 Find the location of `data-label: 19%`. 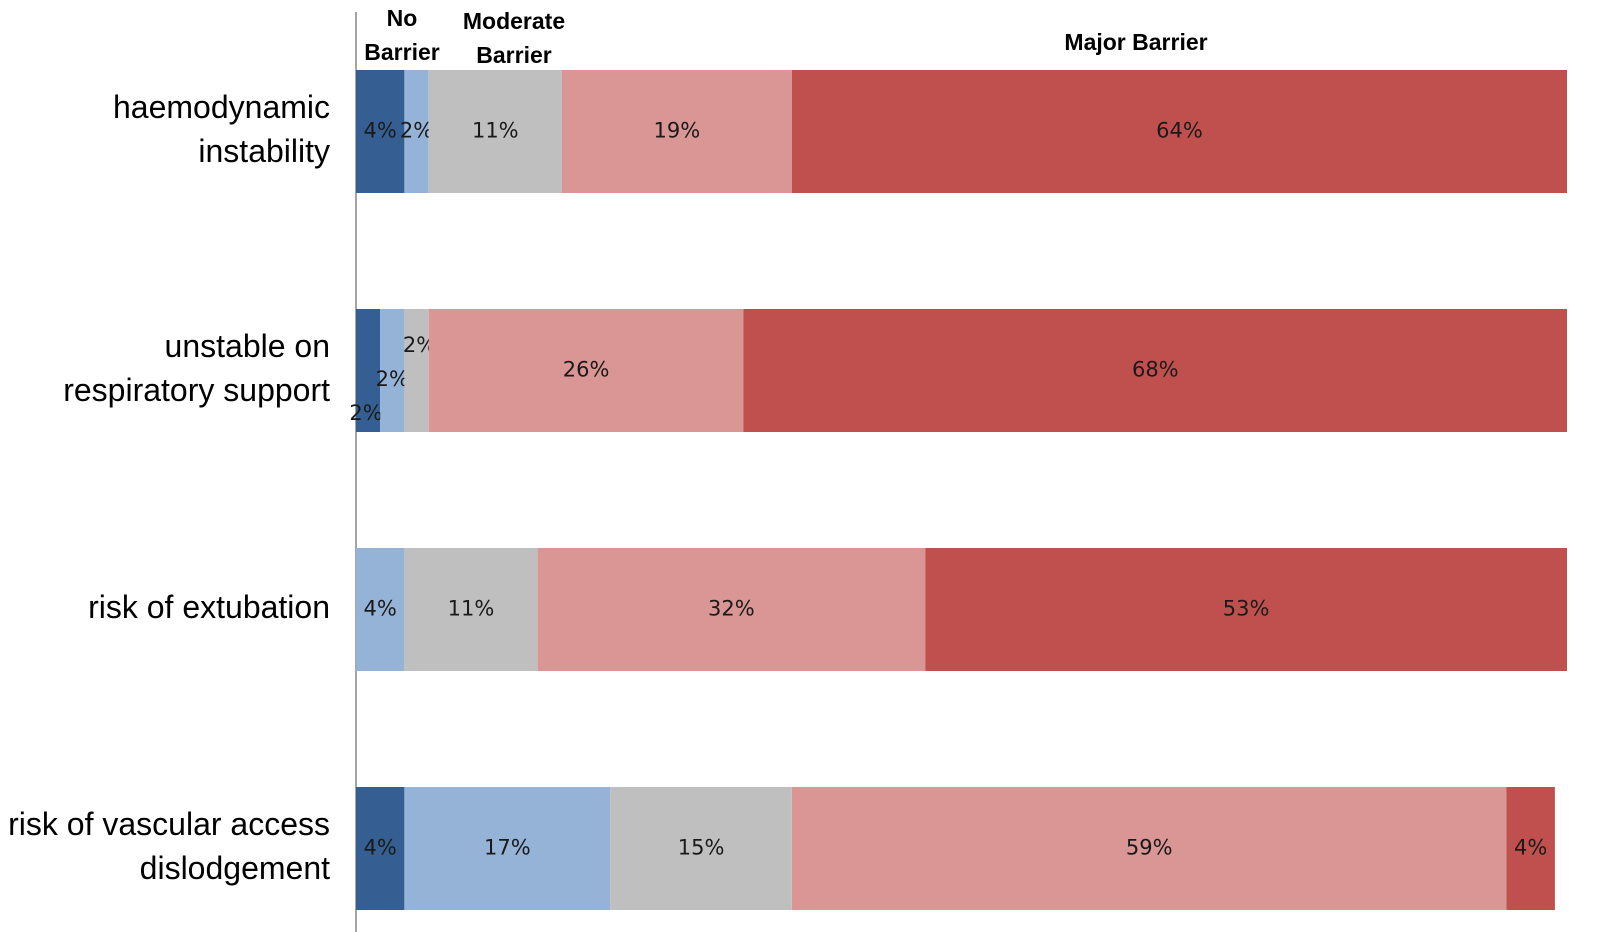

data-label: 19% is located at coordinates (677, 131).